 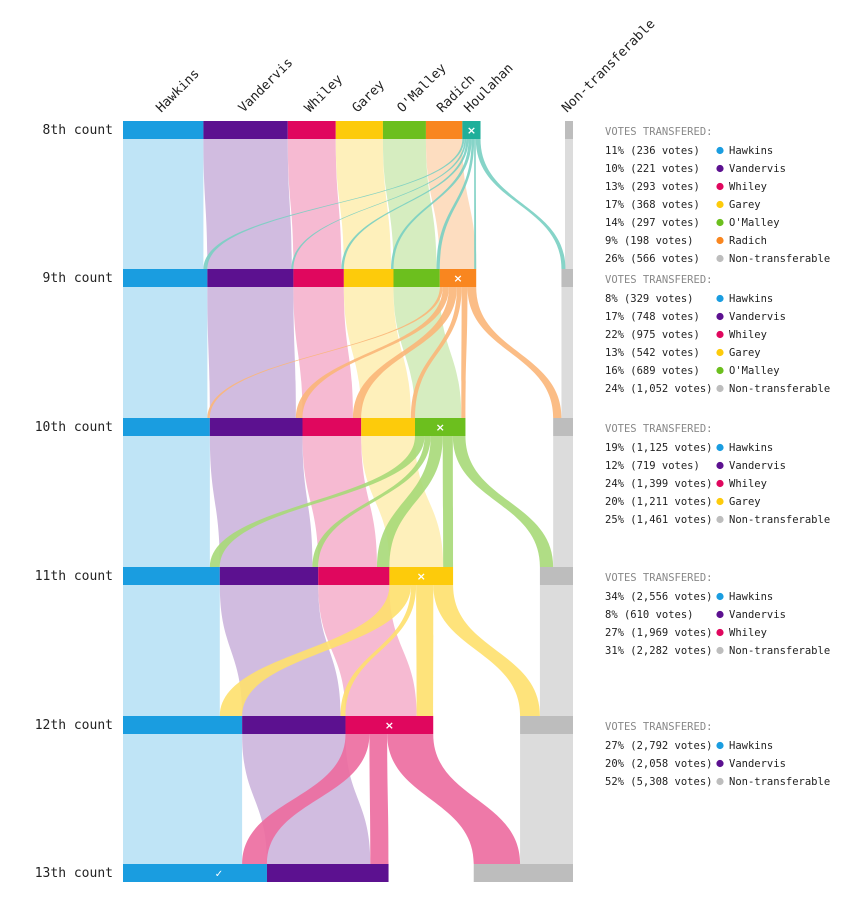 What do you see at coordinates (720, 316) in the screenshot?
I see `legend-dot-vandervis` at bounding box center [720, 316].